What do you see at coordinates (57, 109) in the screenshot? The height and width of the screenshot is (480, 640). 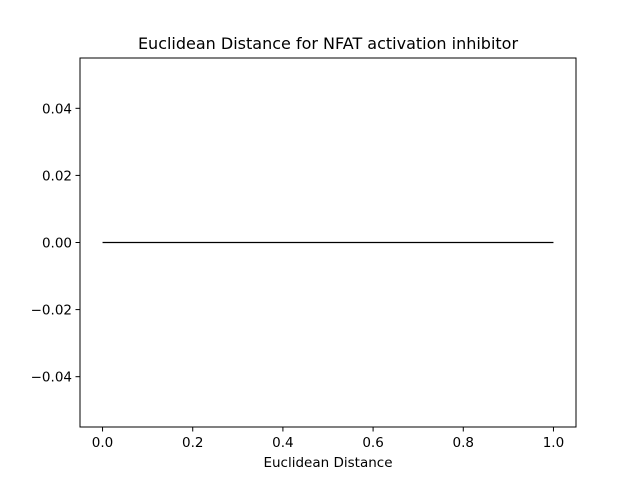 I see `y-tick-label: 0.04` at bounding box center [57, 109].